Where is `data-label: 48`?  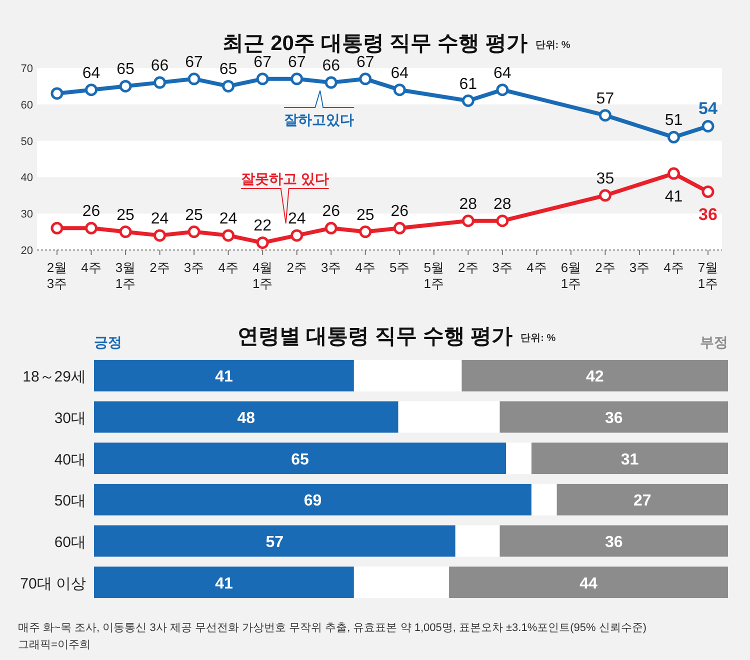 data-label: 48 is located at coordinates (246, 418).